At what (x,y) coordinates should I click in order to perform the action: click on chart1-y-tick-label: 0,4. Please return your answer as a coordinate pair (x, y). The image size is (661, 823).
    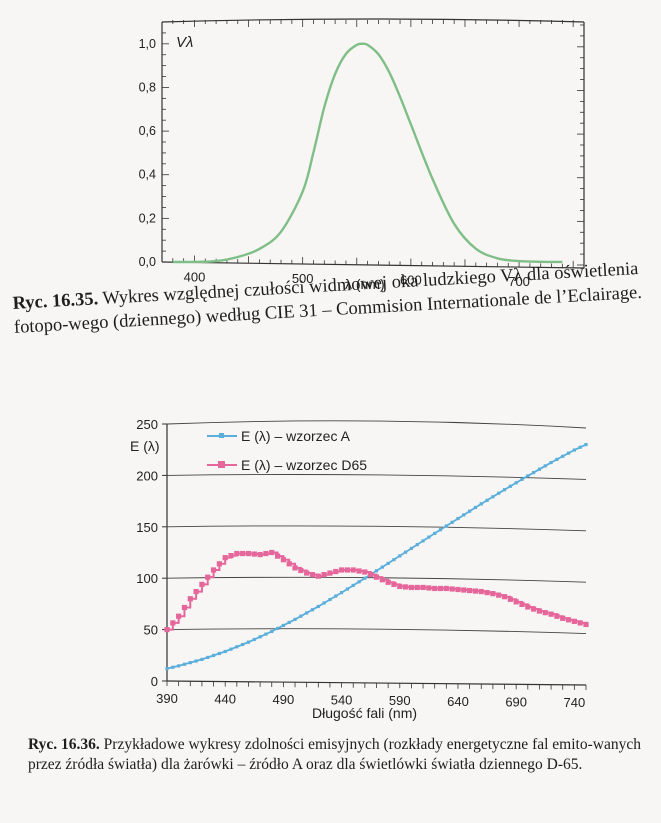
    Looking at the image, I should click on (147, 175).